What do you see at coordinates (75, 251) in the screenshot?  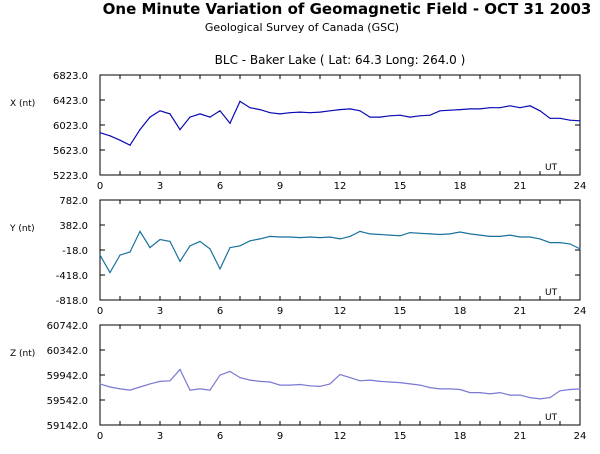 I see `y-tick-label: -18.0` at bounding box center [75, 251].